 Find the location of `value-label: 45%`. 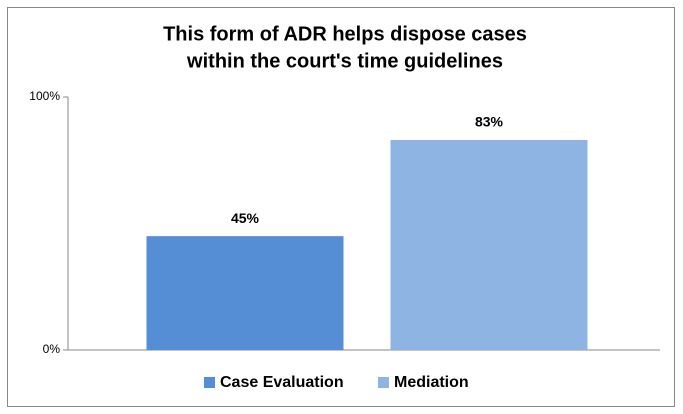

value-label: 45% is located at coordinates (245, 218).